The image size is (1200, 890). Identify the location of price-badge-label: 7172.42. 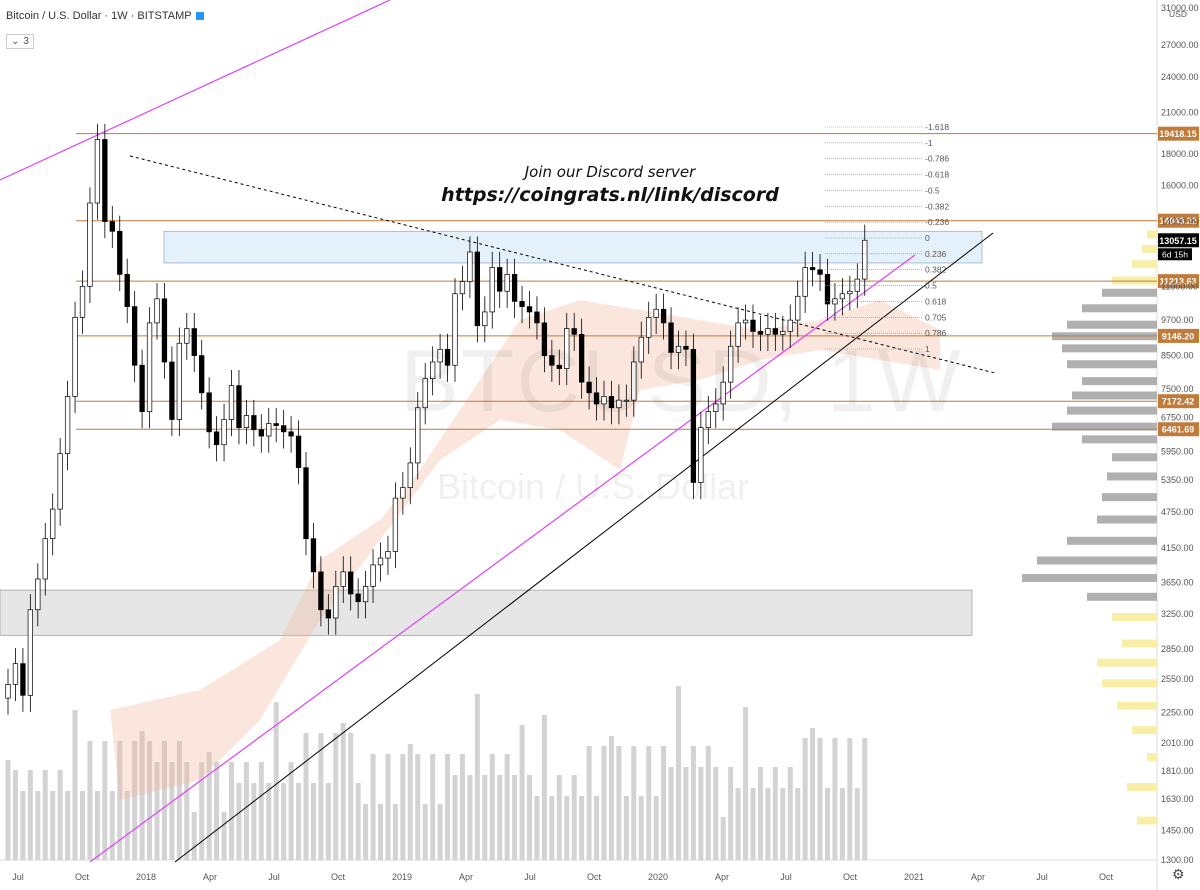
(1178, 402).